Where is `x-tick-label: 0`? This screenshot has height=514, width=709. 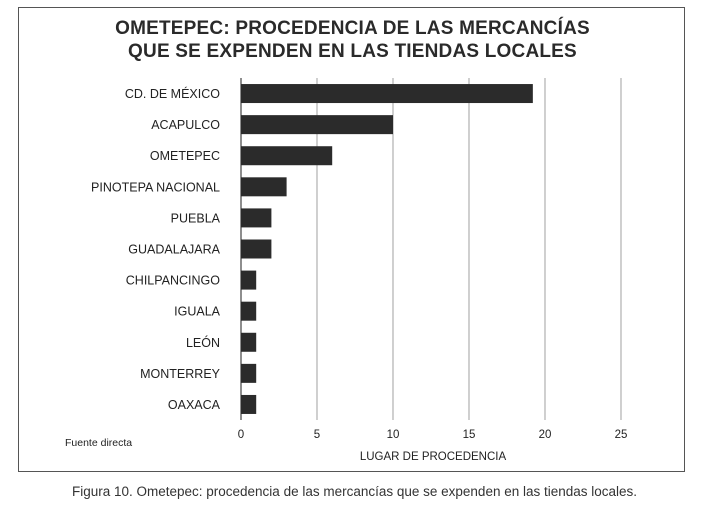
x-tick-label: 0 is located at coordinates (241, 435).